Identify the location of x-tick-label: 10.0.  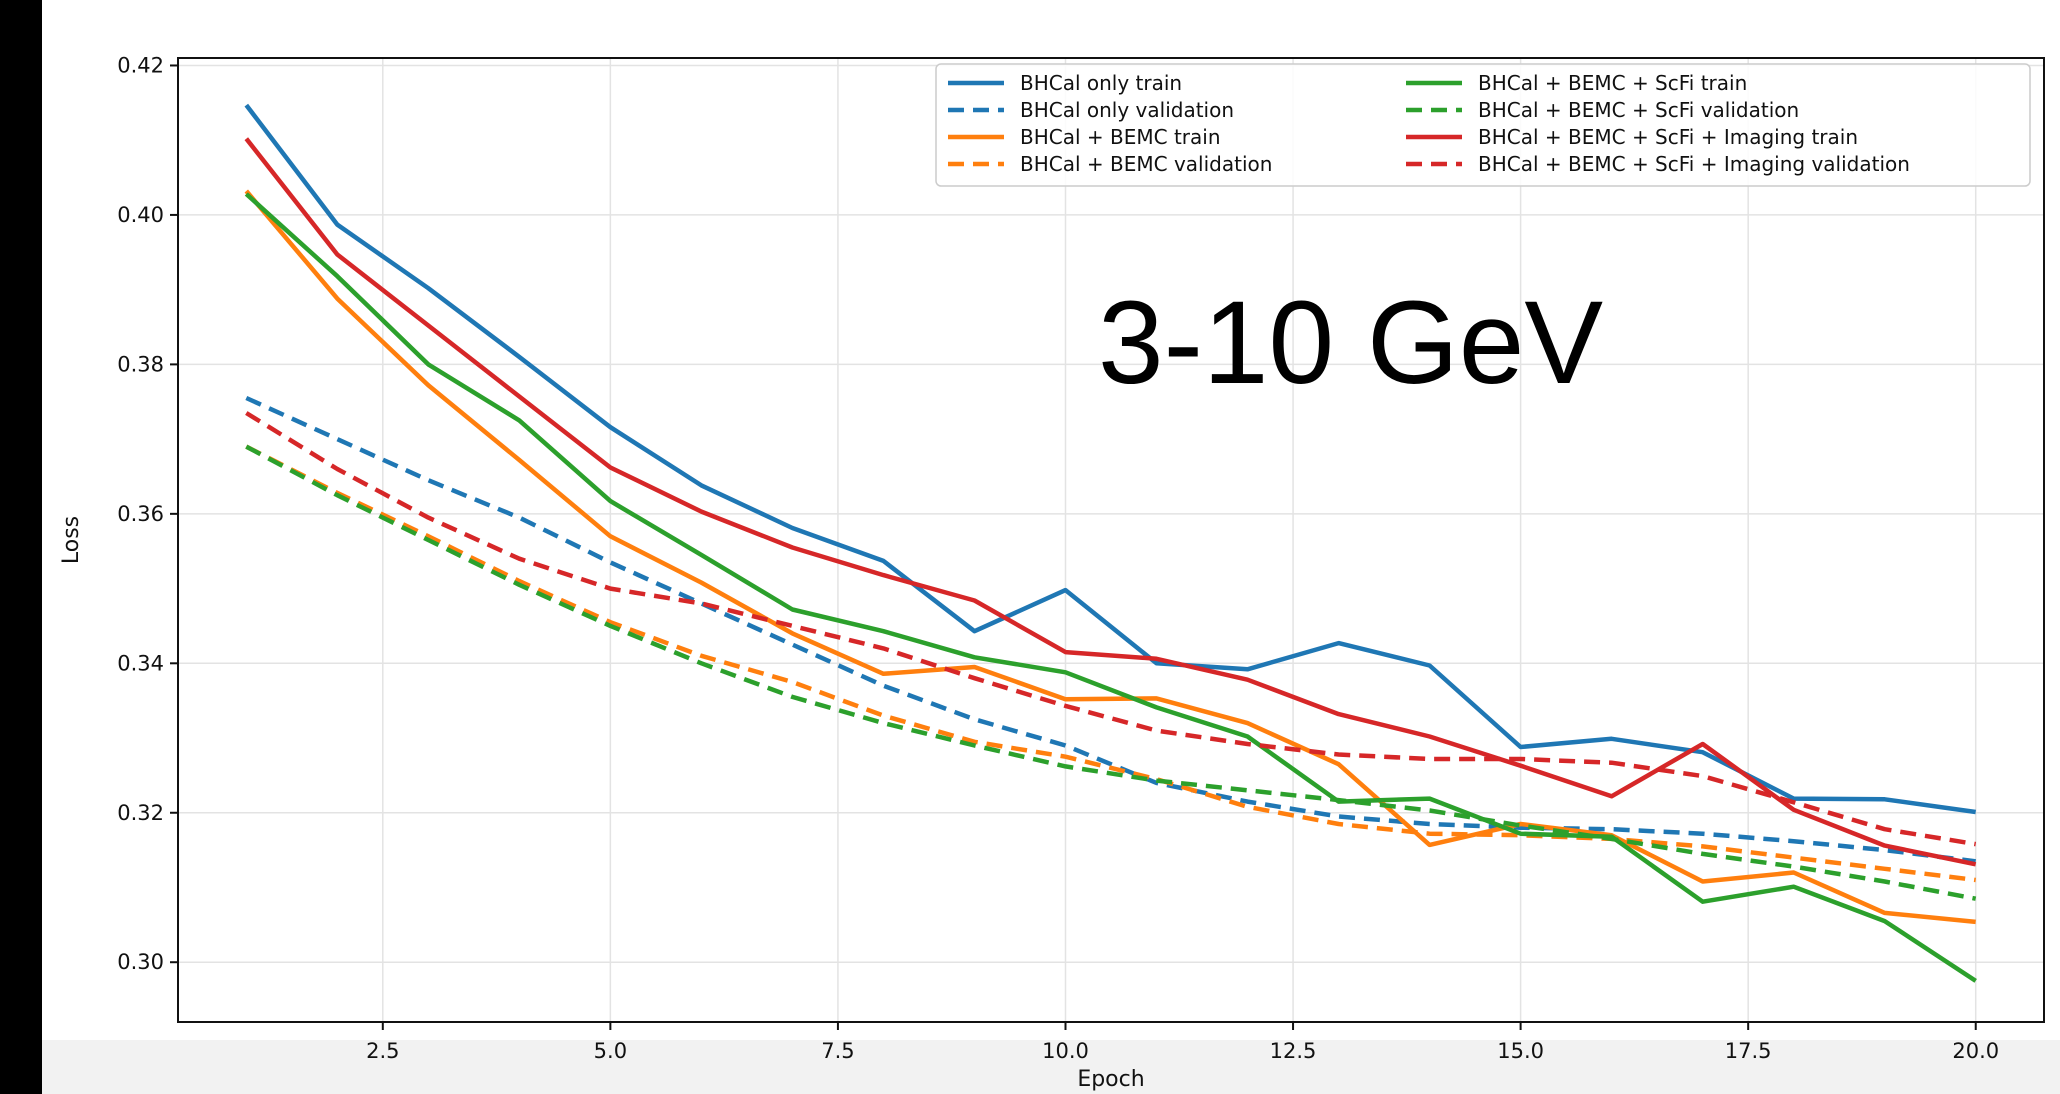
(1065, 1051).